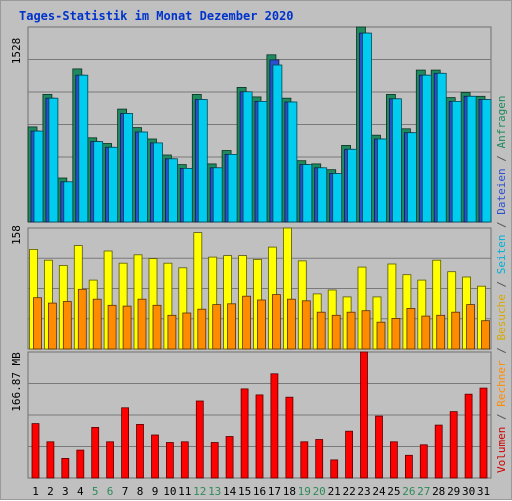  Describe the element at coordinates (214, 491) in the screenshot. I see `x-tick-label: 13` at that location.